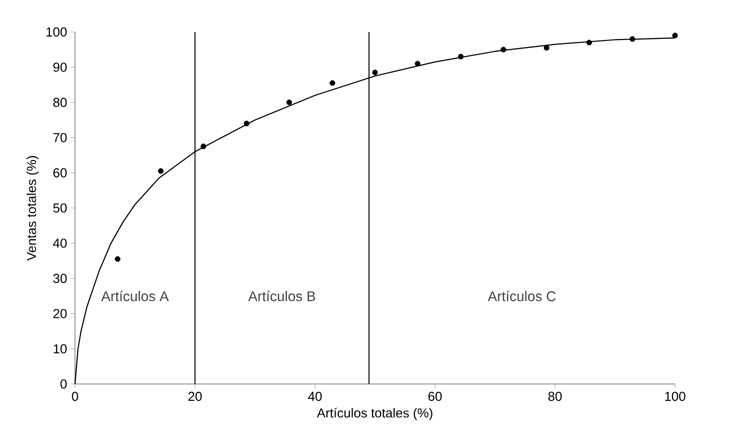 Image resolution: width=742 pixels, height=436 pixels. Describe the element at coordinates (32, 208) in the screenshot. I see `y-axis-title: Ventas totales (%)` at that location.